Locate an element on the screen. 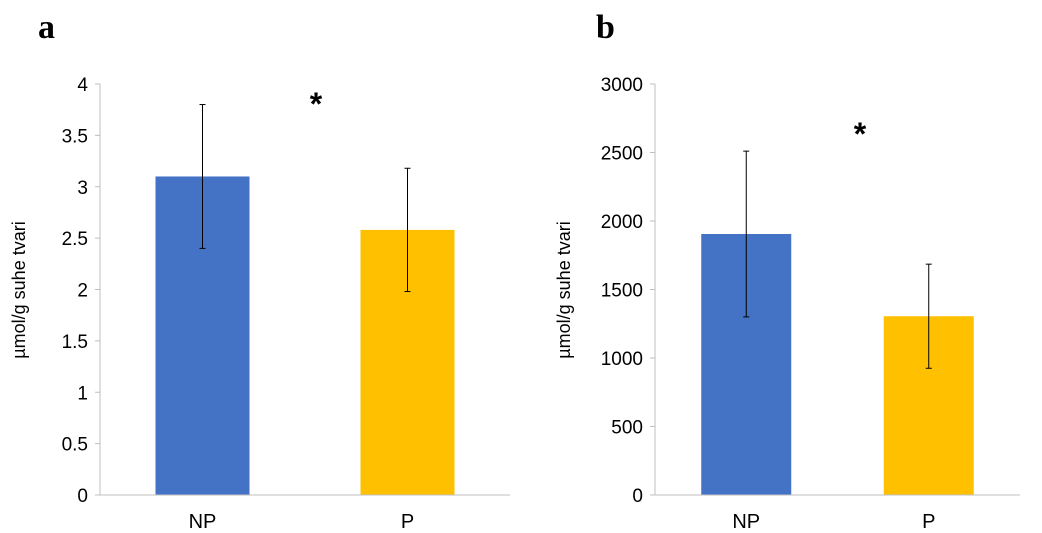 This screenshot has height=533, width=1042. significance-marker-a: * is located at coordinates (316, 104).